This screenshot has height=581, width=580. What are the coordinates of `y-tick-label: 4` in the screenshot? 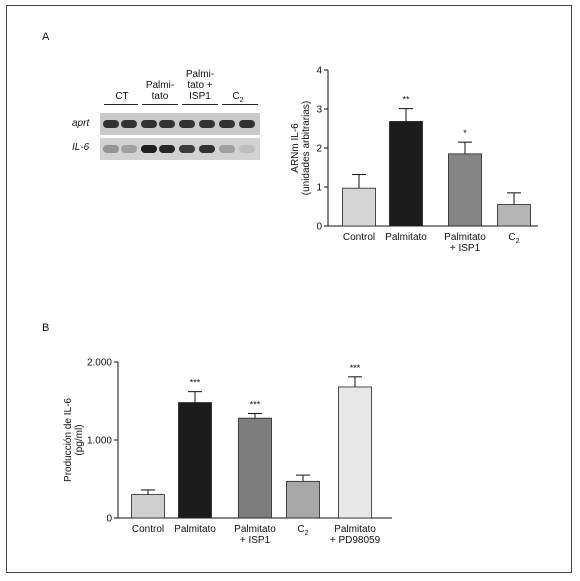 It's located at (319, 71).